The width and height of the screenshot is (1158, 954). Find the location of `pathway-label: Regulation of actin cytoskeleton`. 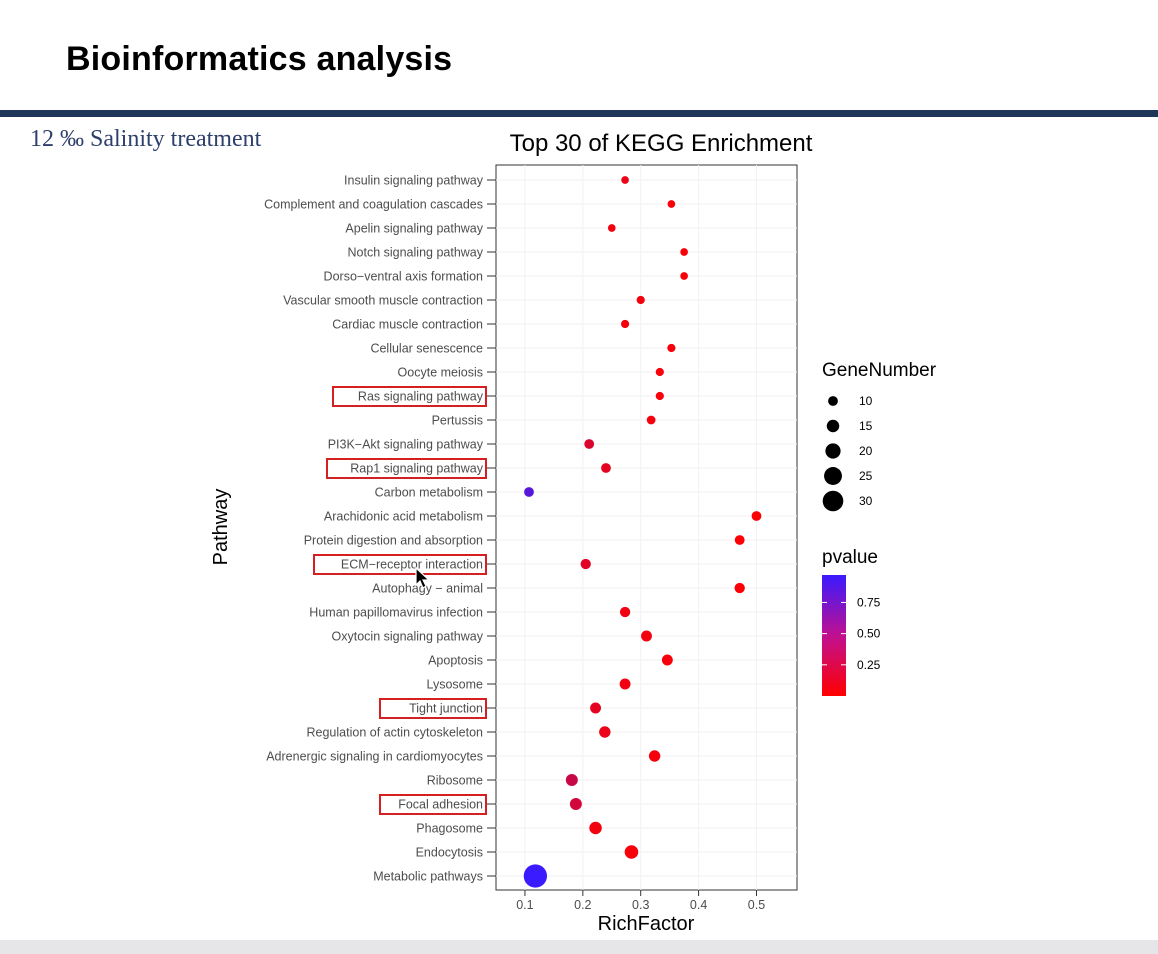

pathway-label: Regulation of actin cytoskeleton is located at coordinates (395, 733).